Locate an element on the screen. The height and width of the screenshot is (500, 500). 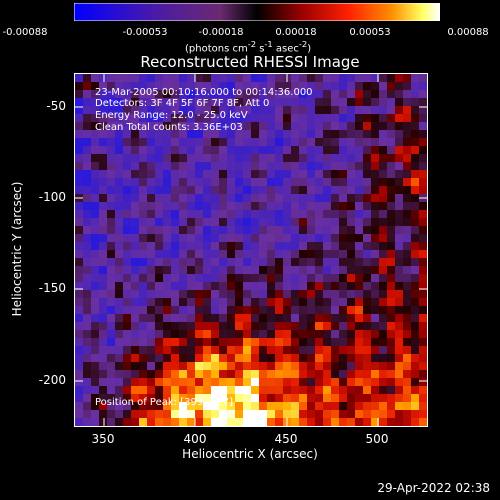
colorbar-tick: -0.00053 is located at coordinates (145, 32).